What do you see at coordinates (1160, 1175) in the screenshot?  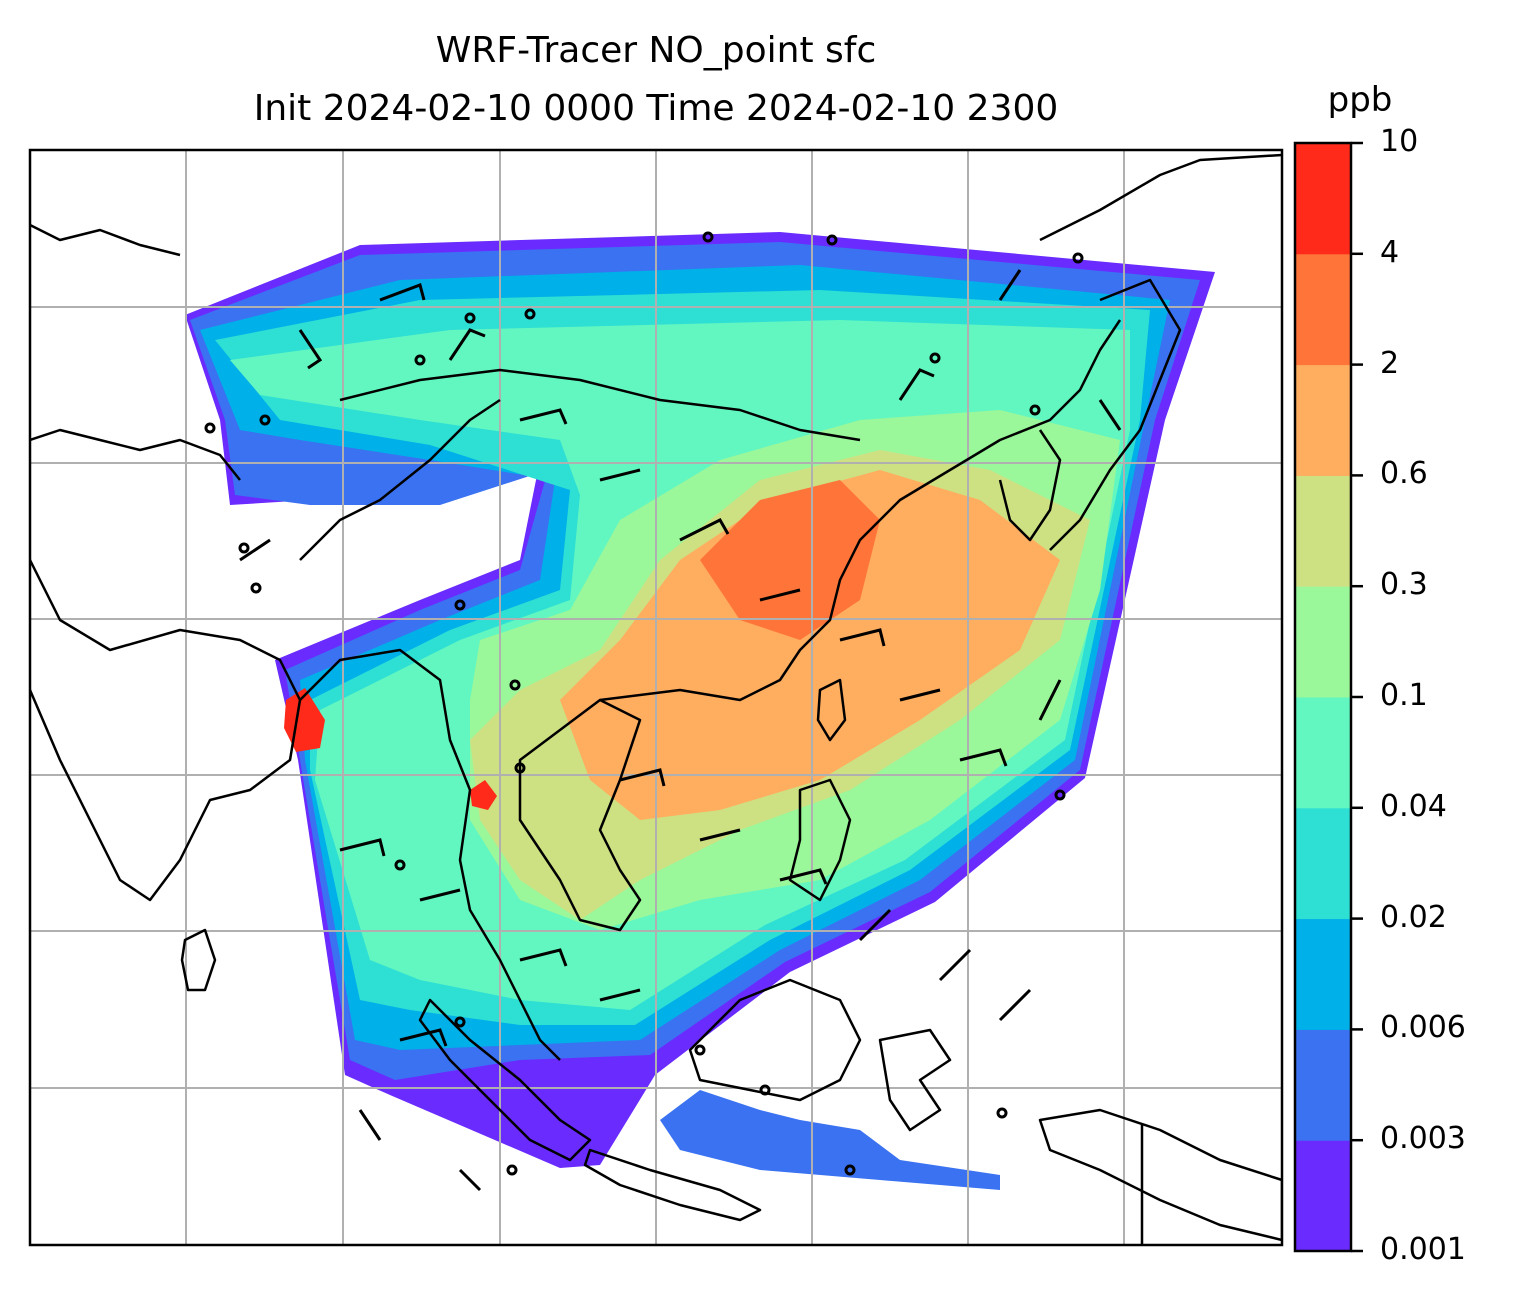 I see `coast-newguinea` at bounding box center [1160, 1175].